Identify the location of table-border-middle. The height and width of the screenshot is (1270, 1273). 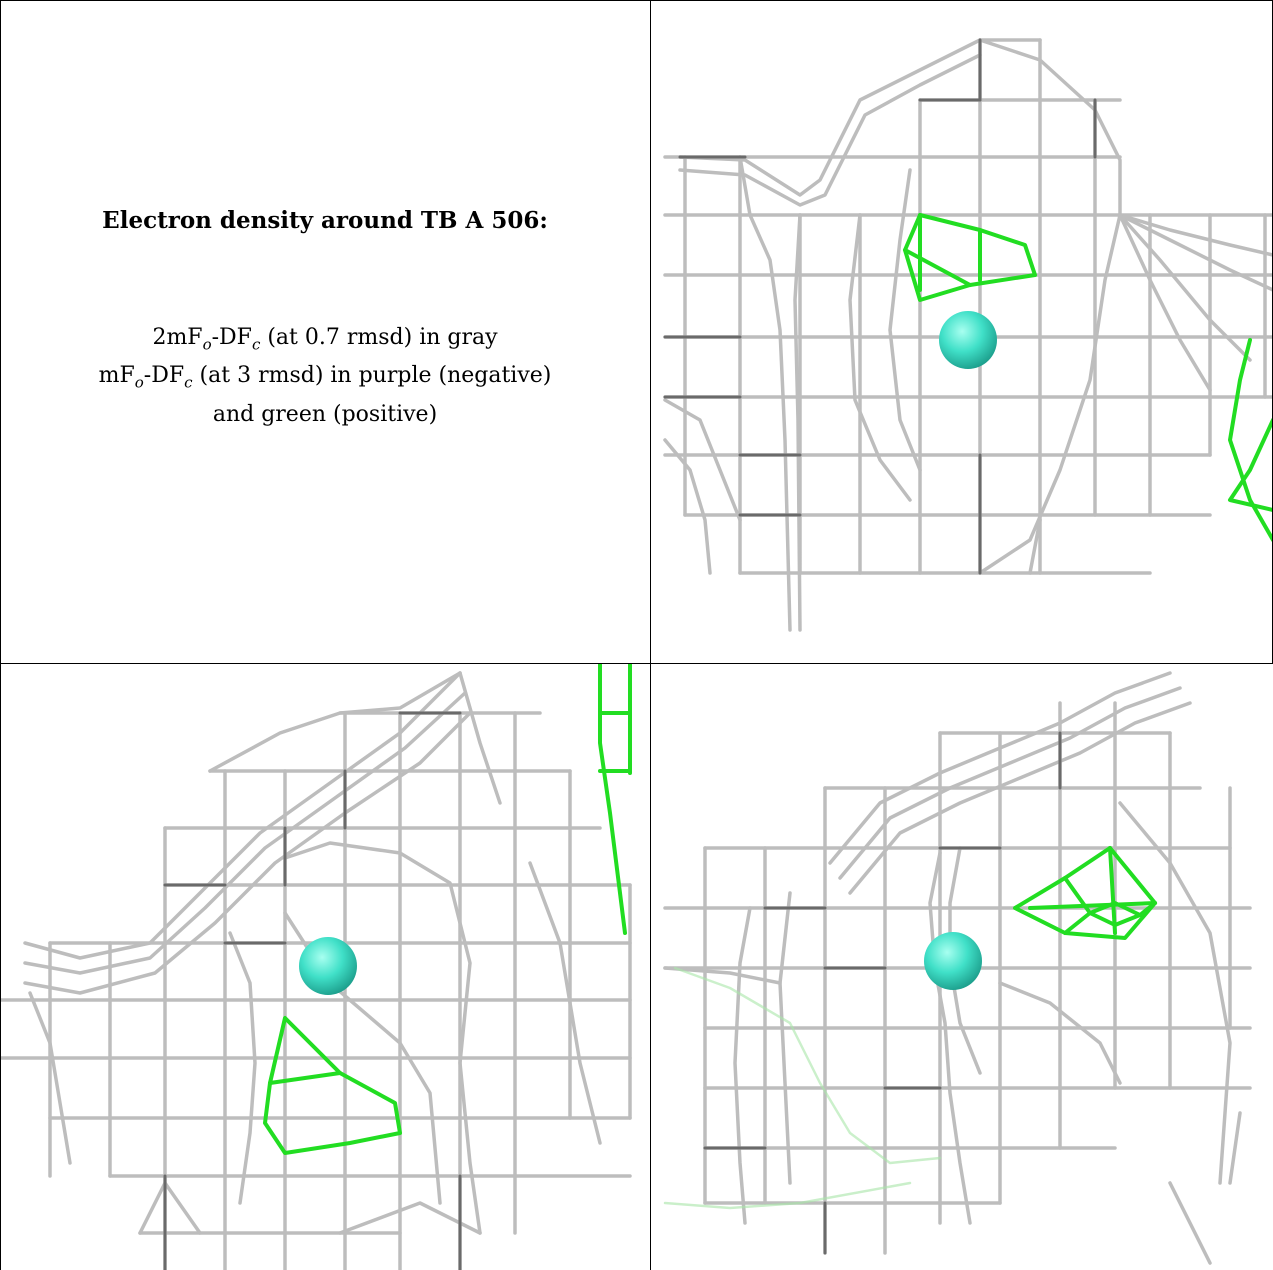
(650, 635).